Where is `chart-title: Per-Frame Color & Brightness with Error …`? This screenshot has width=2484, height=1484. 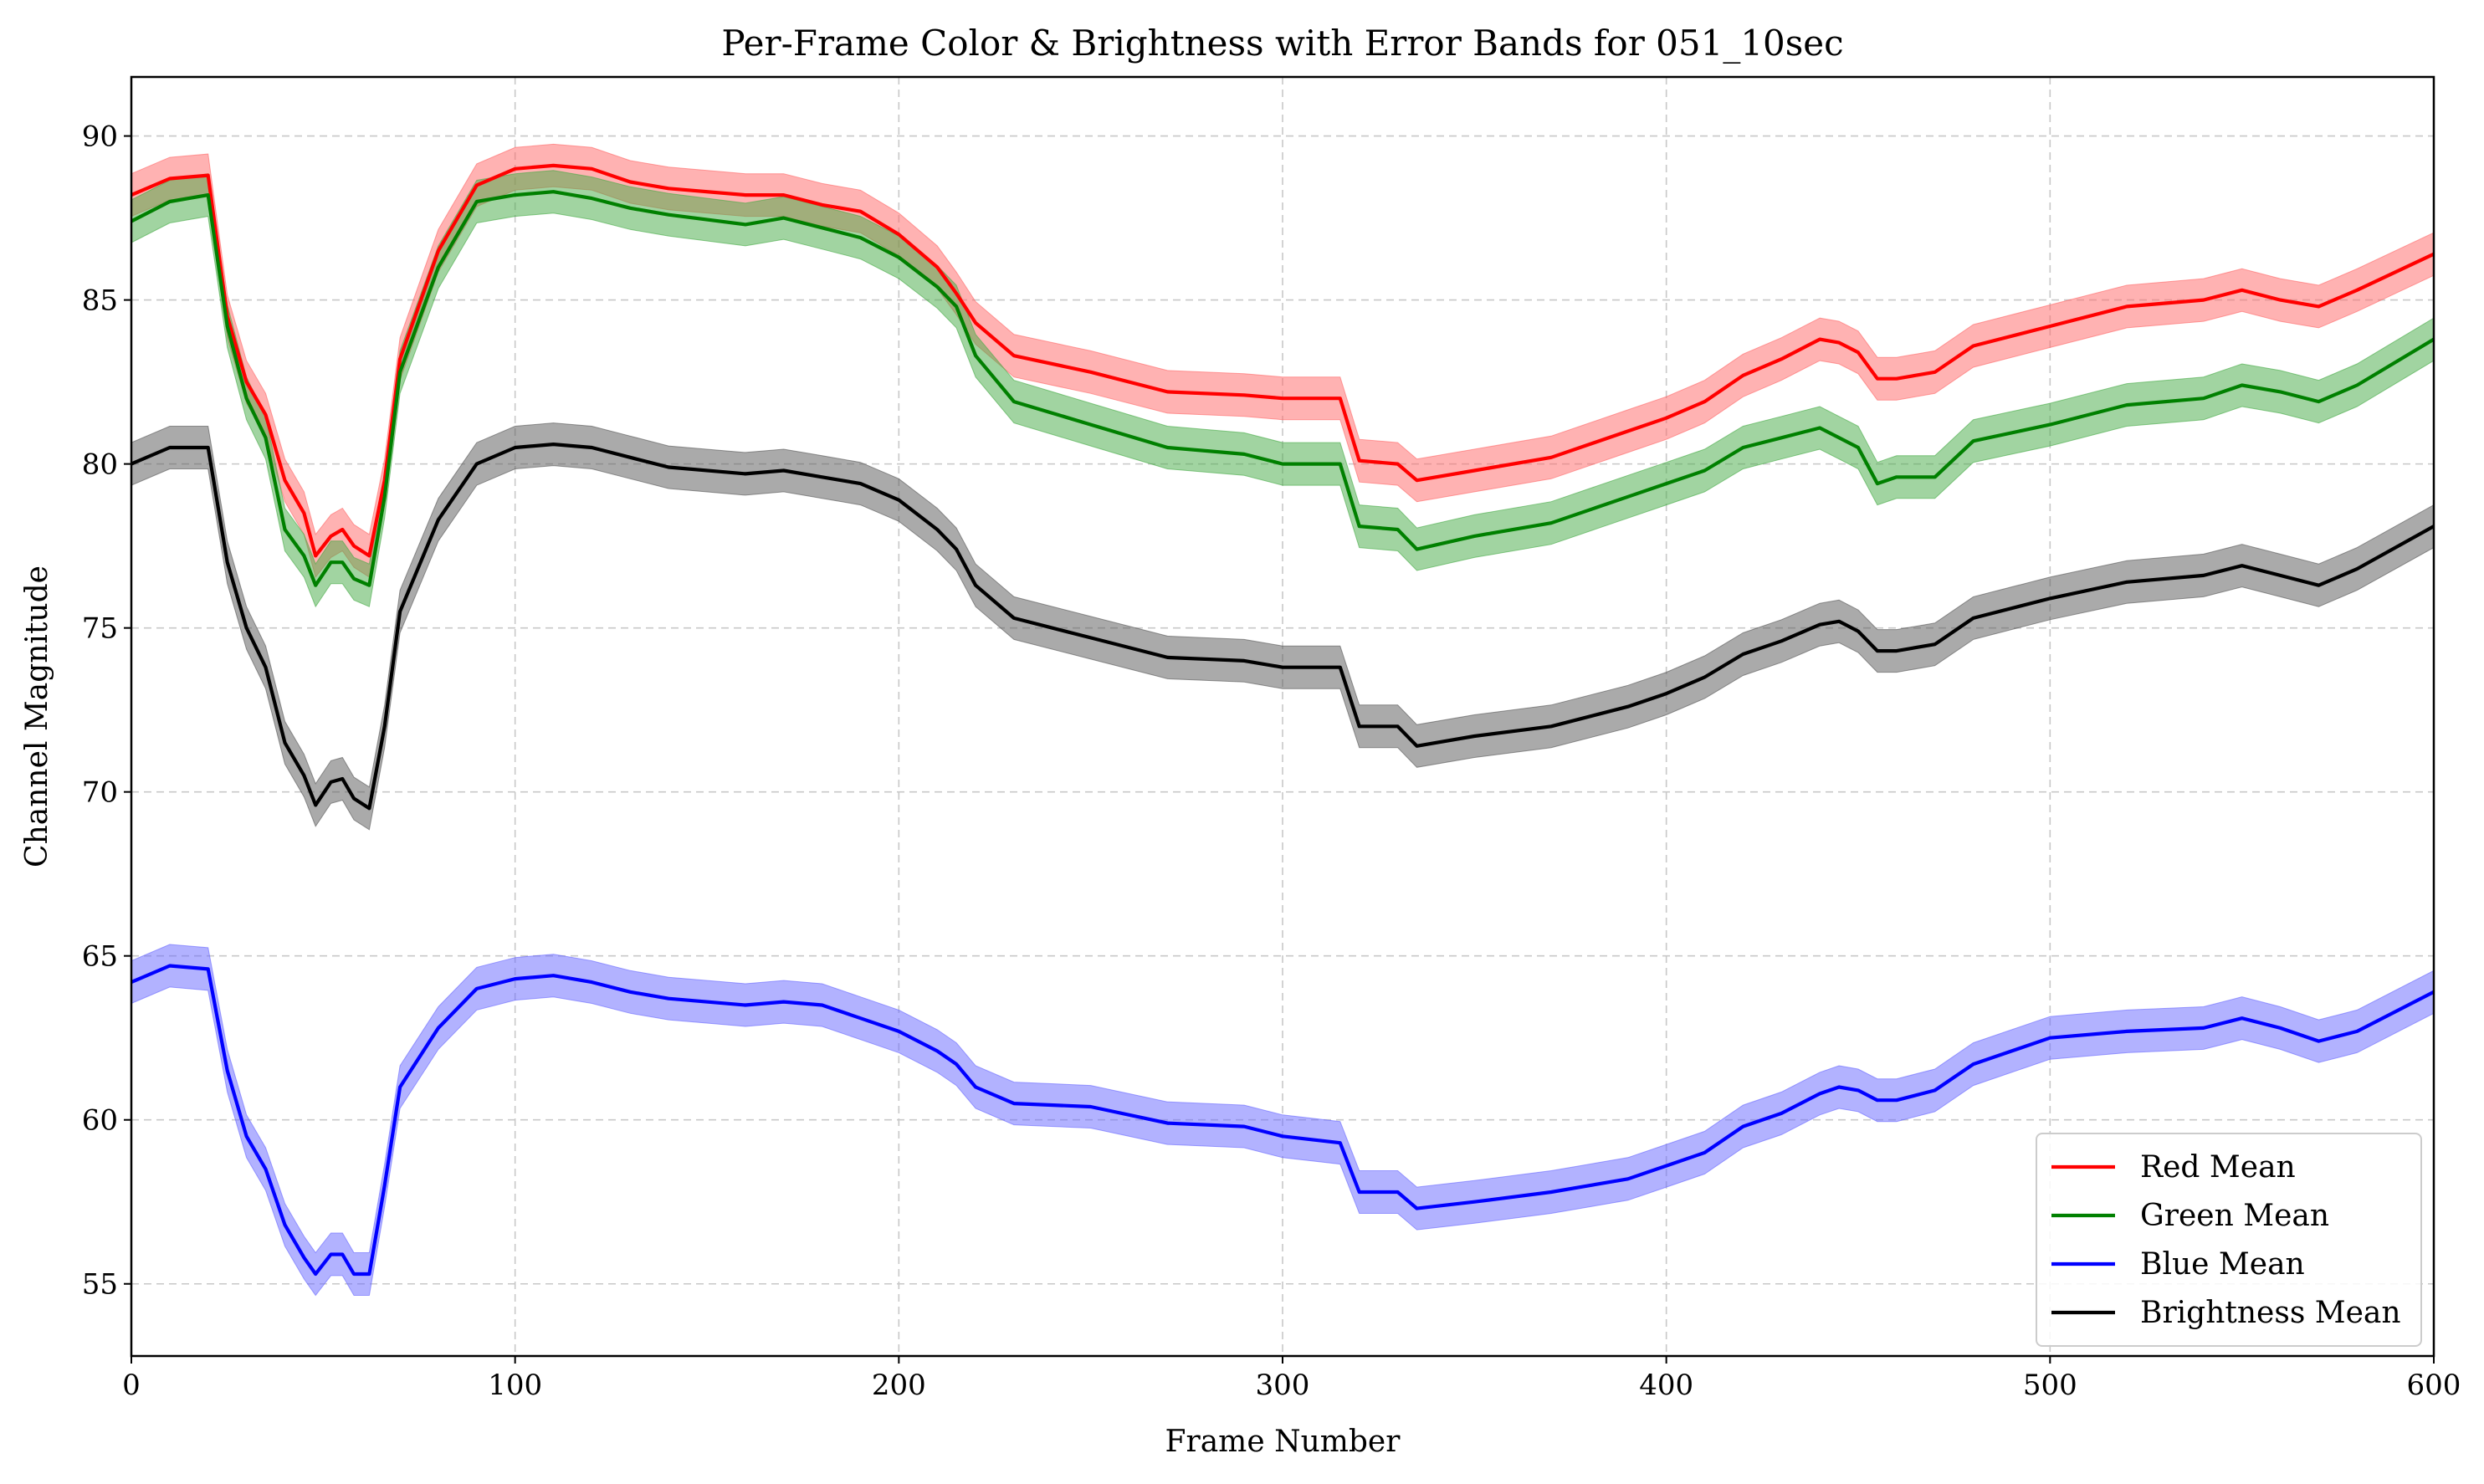
chart-title: Per-Frame Color & Brightness with Error … is located at coordinates (1282, 43).